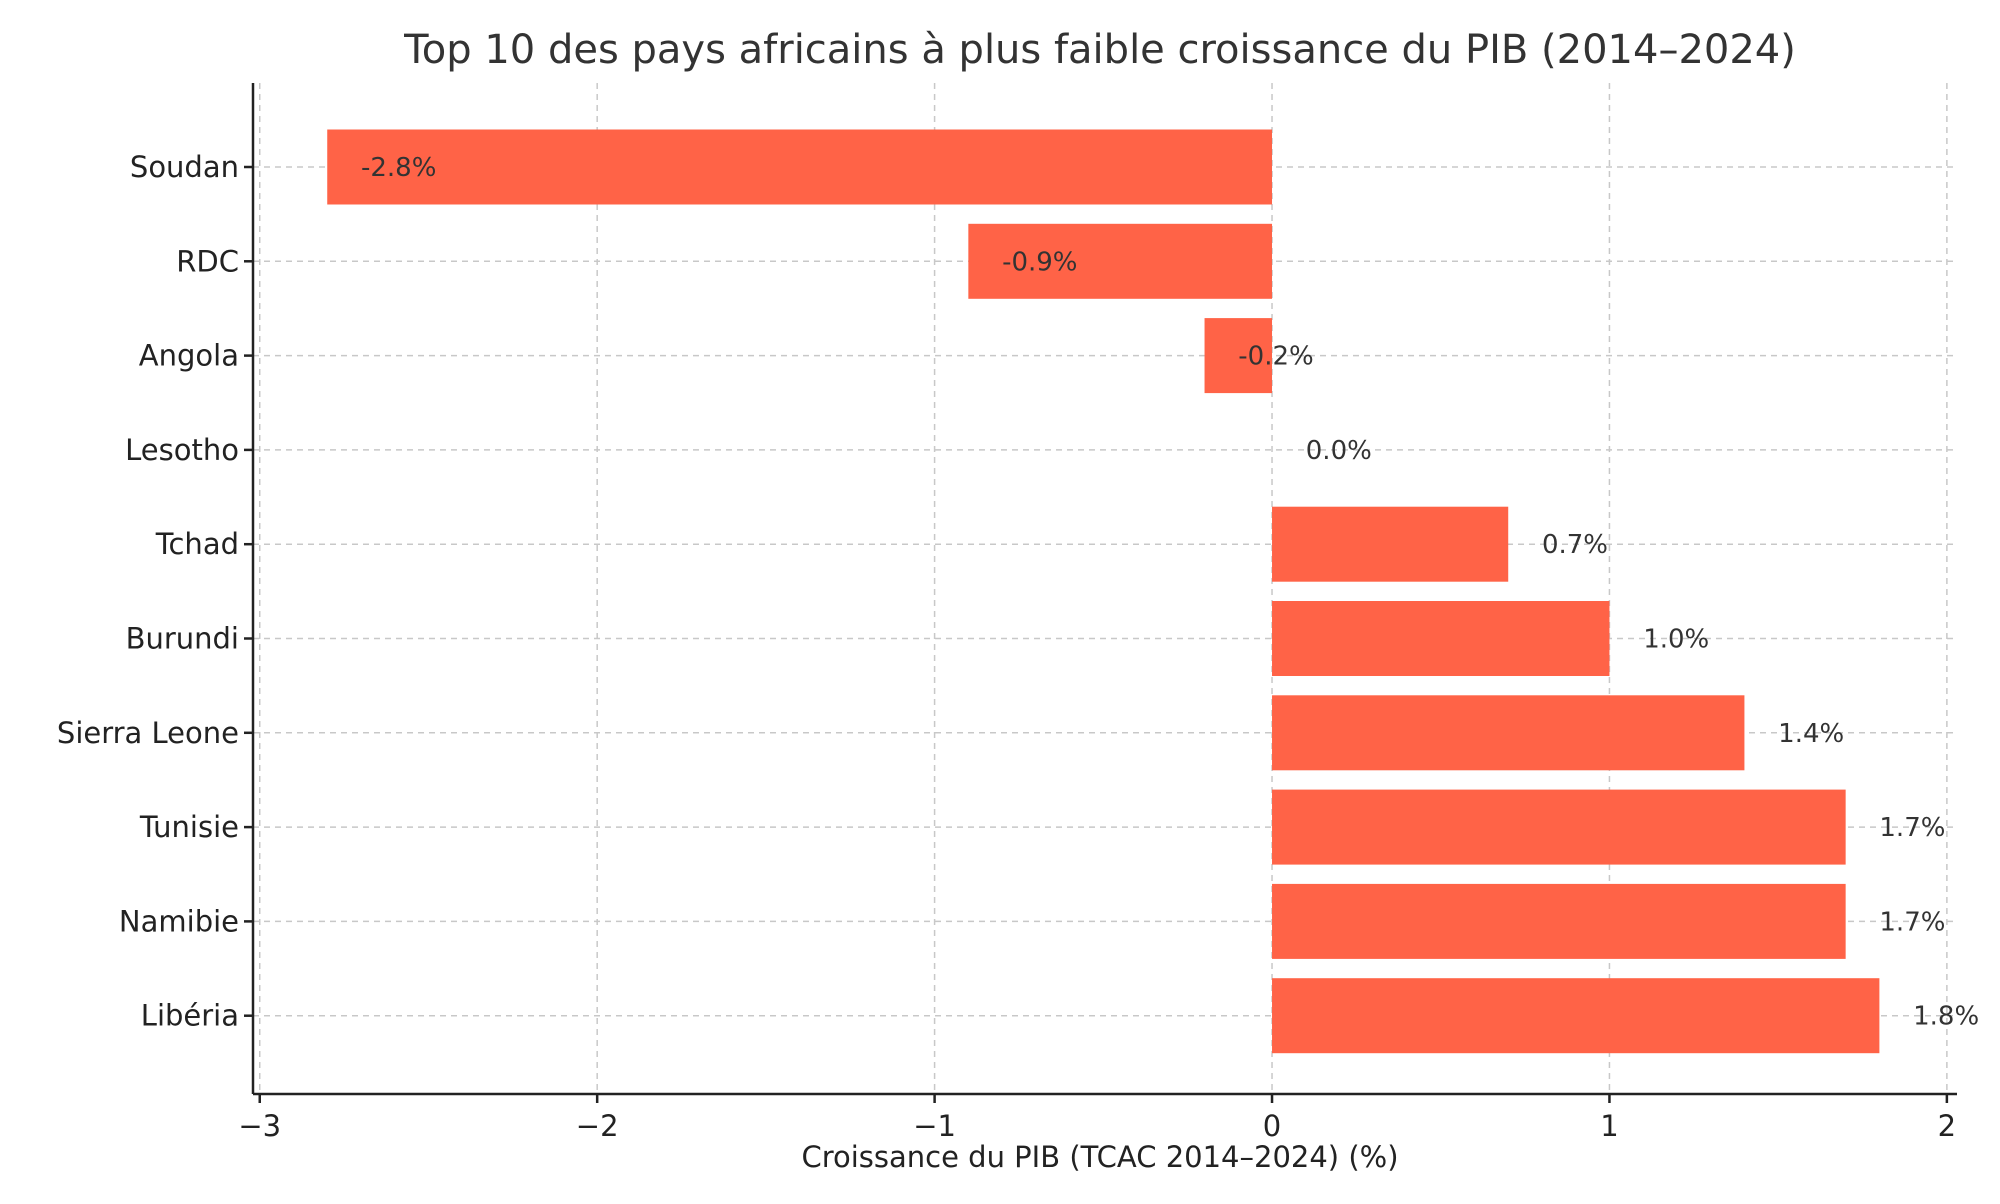 This screenshot has height=1204, width=2000. What do you see at coordinates (1272, 1126) in the screenshot?
I see `x-tick-label: 0` at bounding box center [1272, 1126].